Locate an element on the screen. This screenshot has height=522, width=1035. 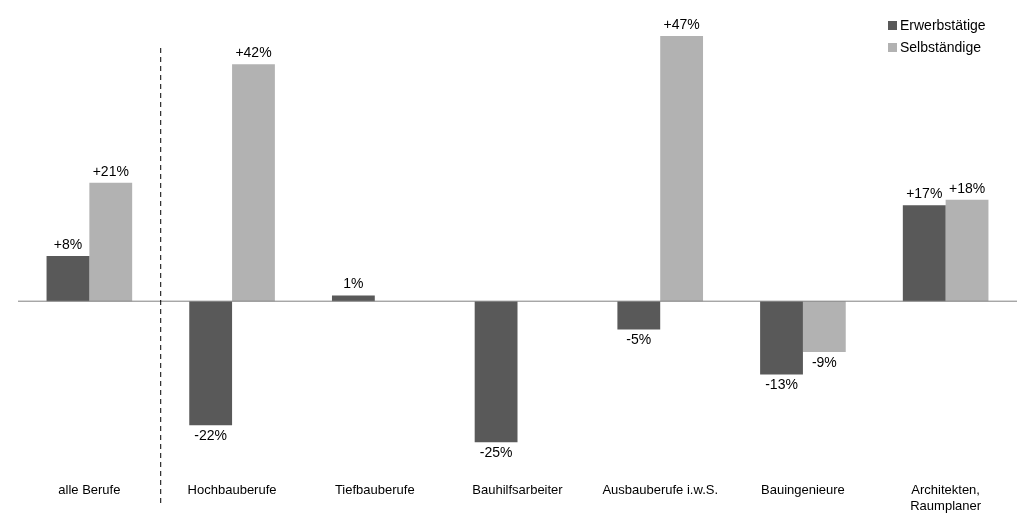
x-tick-label: Architekten, Raumplaner is located at coordinates (946, 497).